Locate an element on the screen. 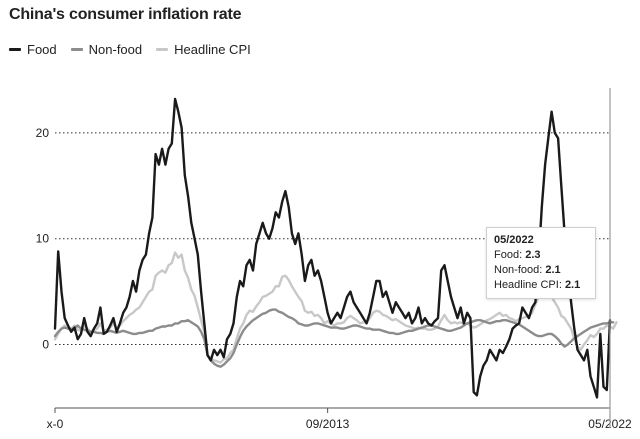  tooltip-date: 05/2022 is located at coordinates (514, 240).